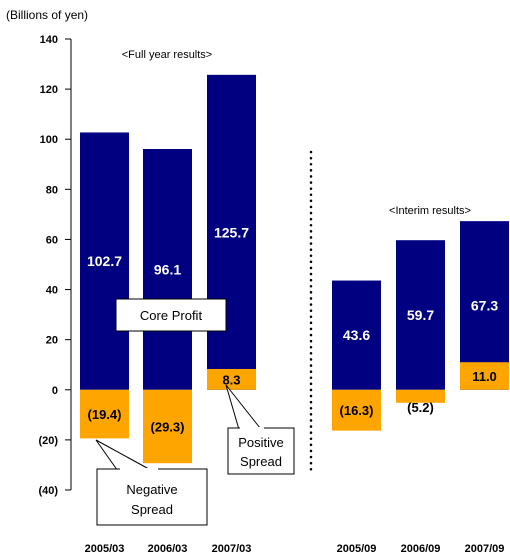 The image size is (510, 560). Describe the element at coordinates (49, 40) in the screenshot. I see `y-tick-label: 140` at that location.